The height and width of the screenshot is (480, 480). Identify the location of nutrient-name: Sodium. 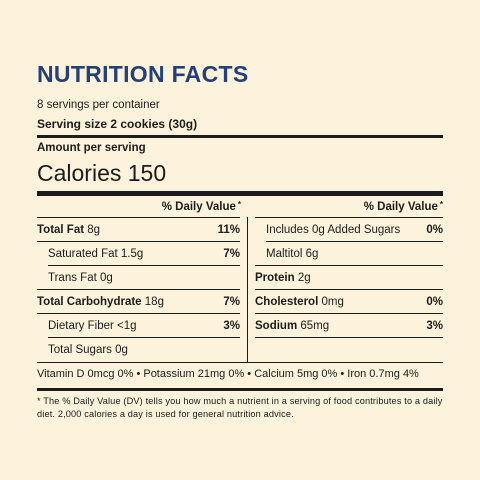
(276, 325).